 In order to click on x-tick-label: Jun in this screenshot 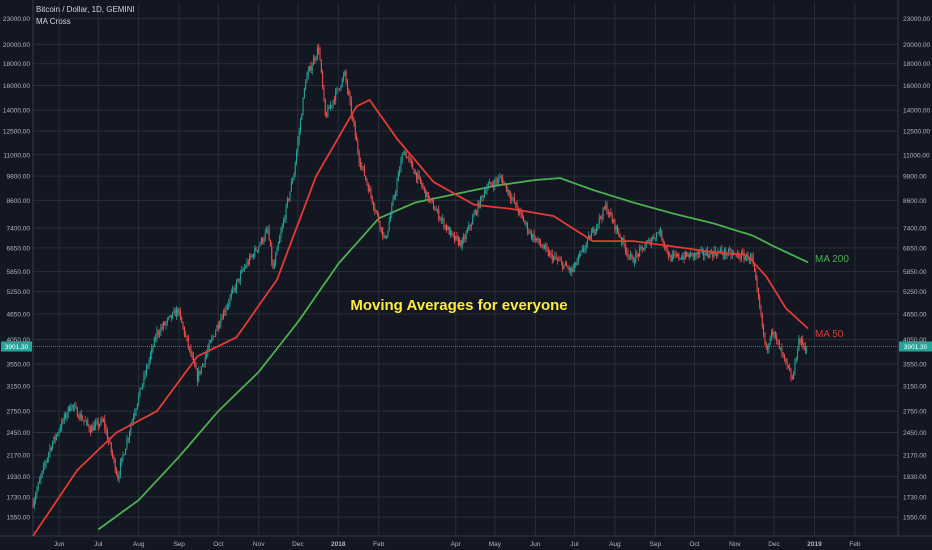, I will do `click(535, 544)`.